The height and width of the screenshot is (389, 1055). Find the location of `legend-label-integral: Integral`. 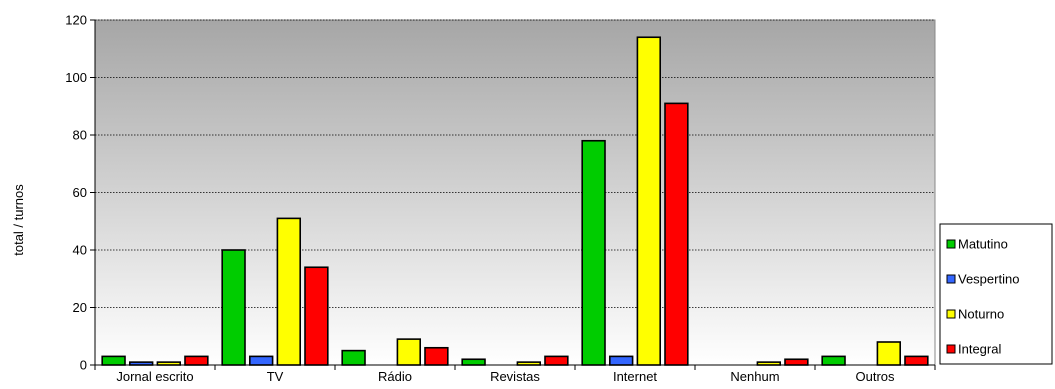

legend-label-integral: Integral is located at coordinates (979, 349).